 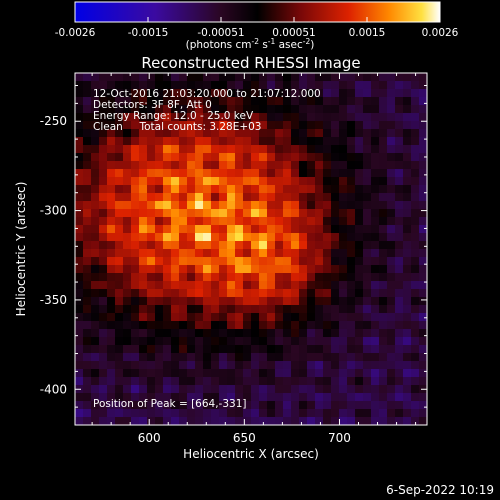 I want to click on info-line: Detectors: 3F 8F, Att 0, so click(x=152, y=105).